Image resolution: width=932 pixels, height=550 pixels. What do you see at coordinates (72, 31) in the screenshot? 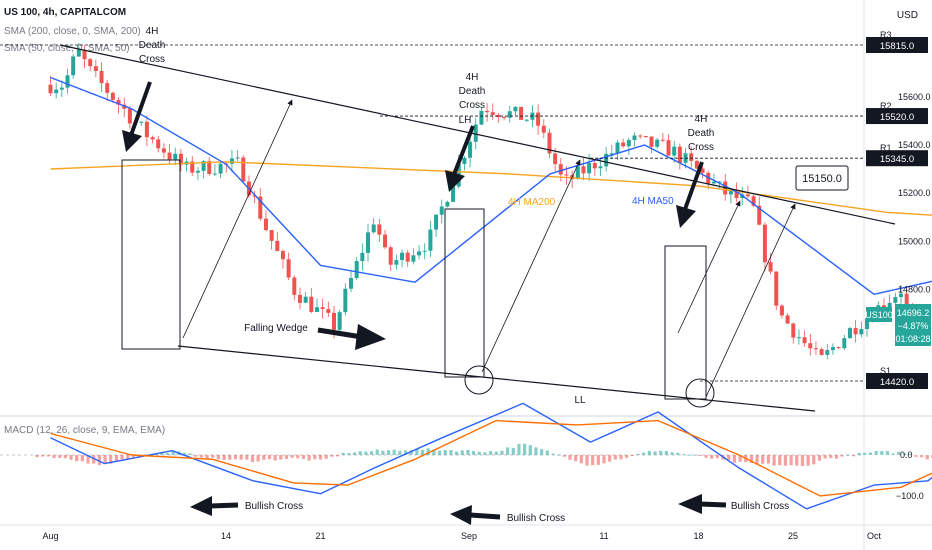
I see `sma200-legend: SMA (200, close, 0, SMA, 200)` at bounding box center [72, 31].